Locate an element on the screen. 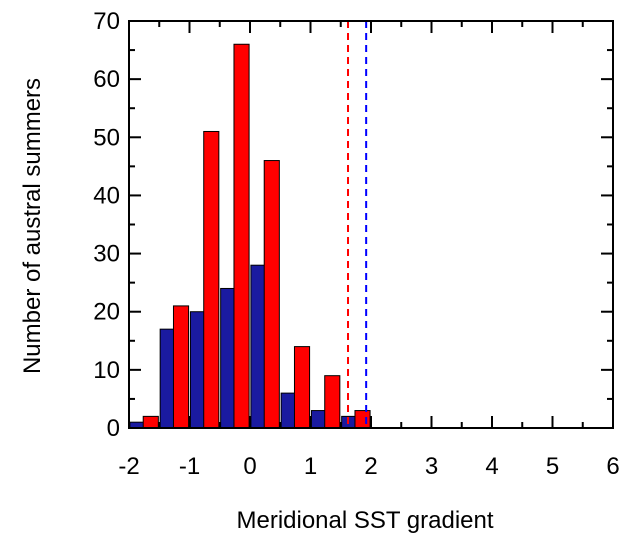 This screenshot has width=627, height=534. x-tick-label: 2 is located at coordinates (370, 466).